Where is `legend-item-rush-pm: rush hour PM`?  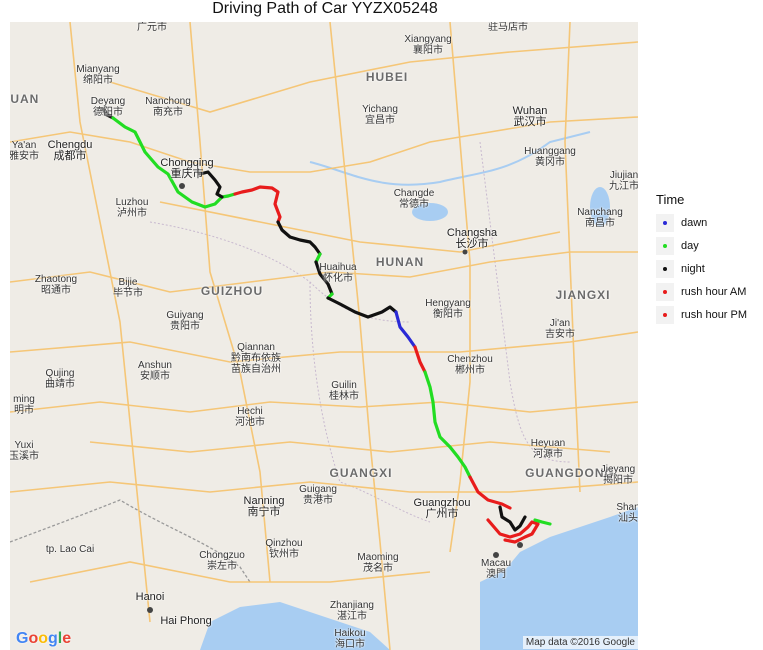 legend-item-rush-pm: rush hour PM is located at coordinates (707, 314).